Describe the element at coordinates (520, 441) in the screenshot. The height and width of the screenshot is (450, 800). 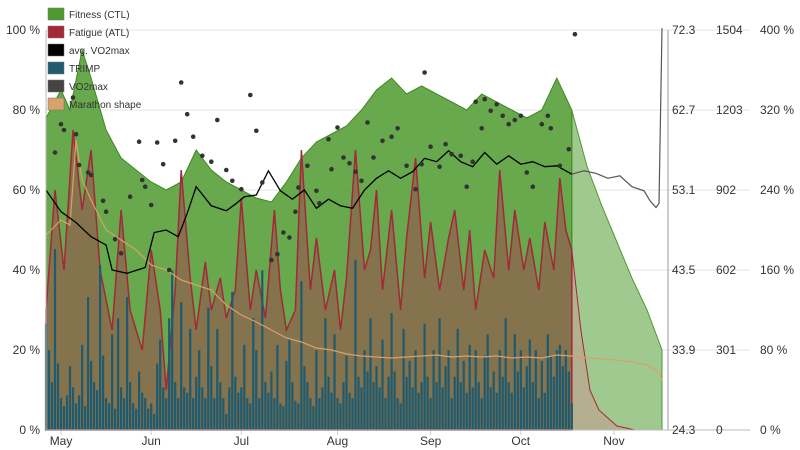
I see `x-tick-label: Oct` at that location.